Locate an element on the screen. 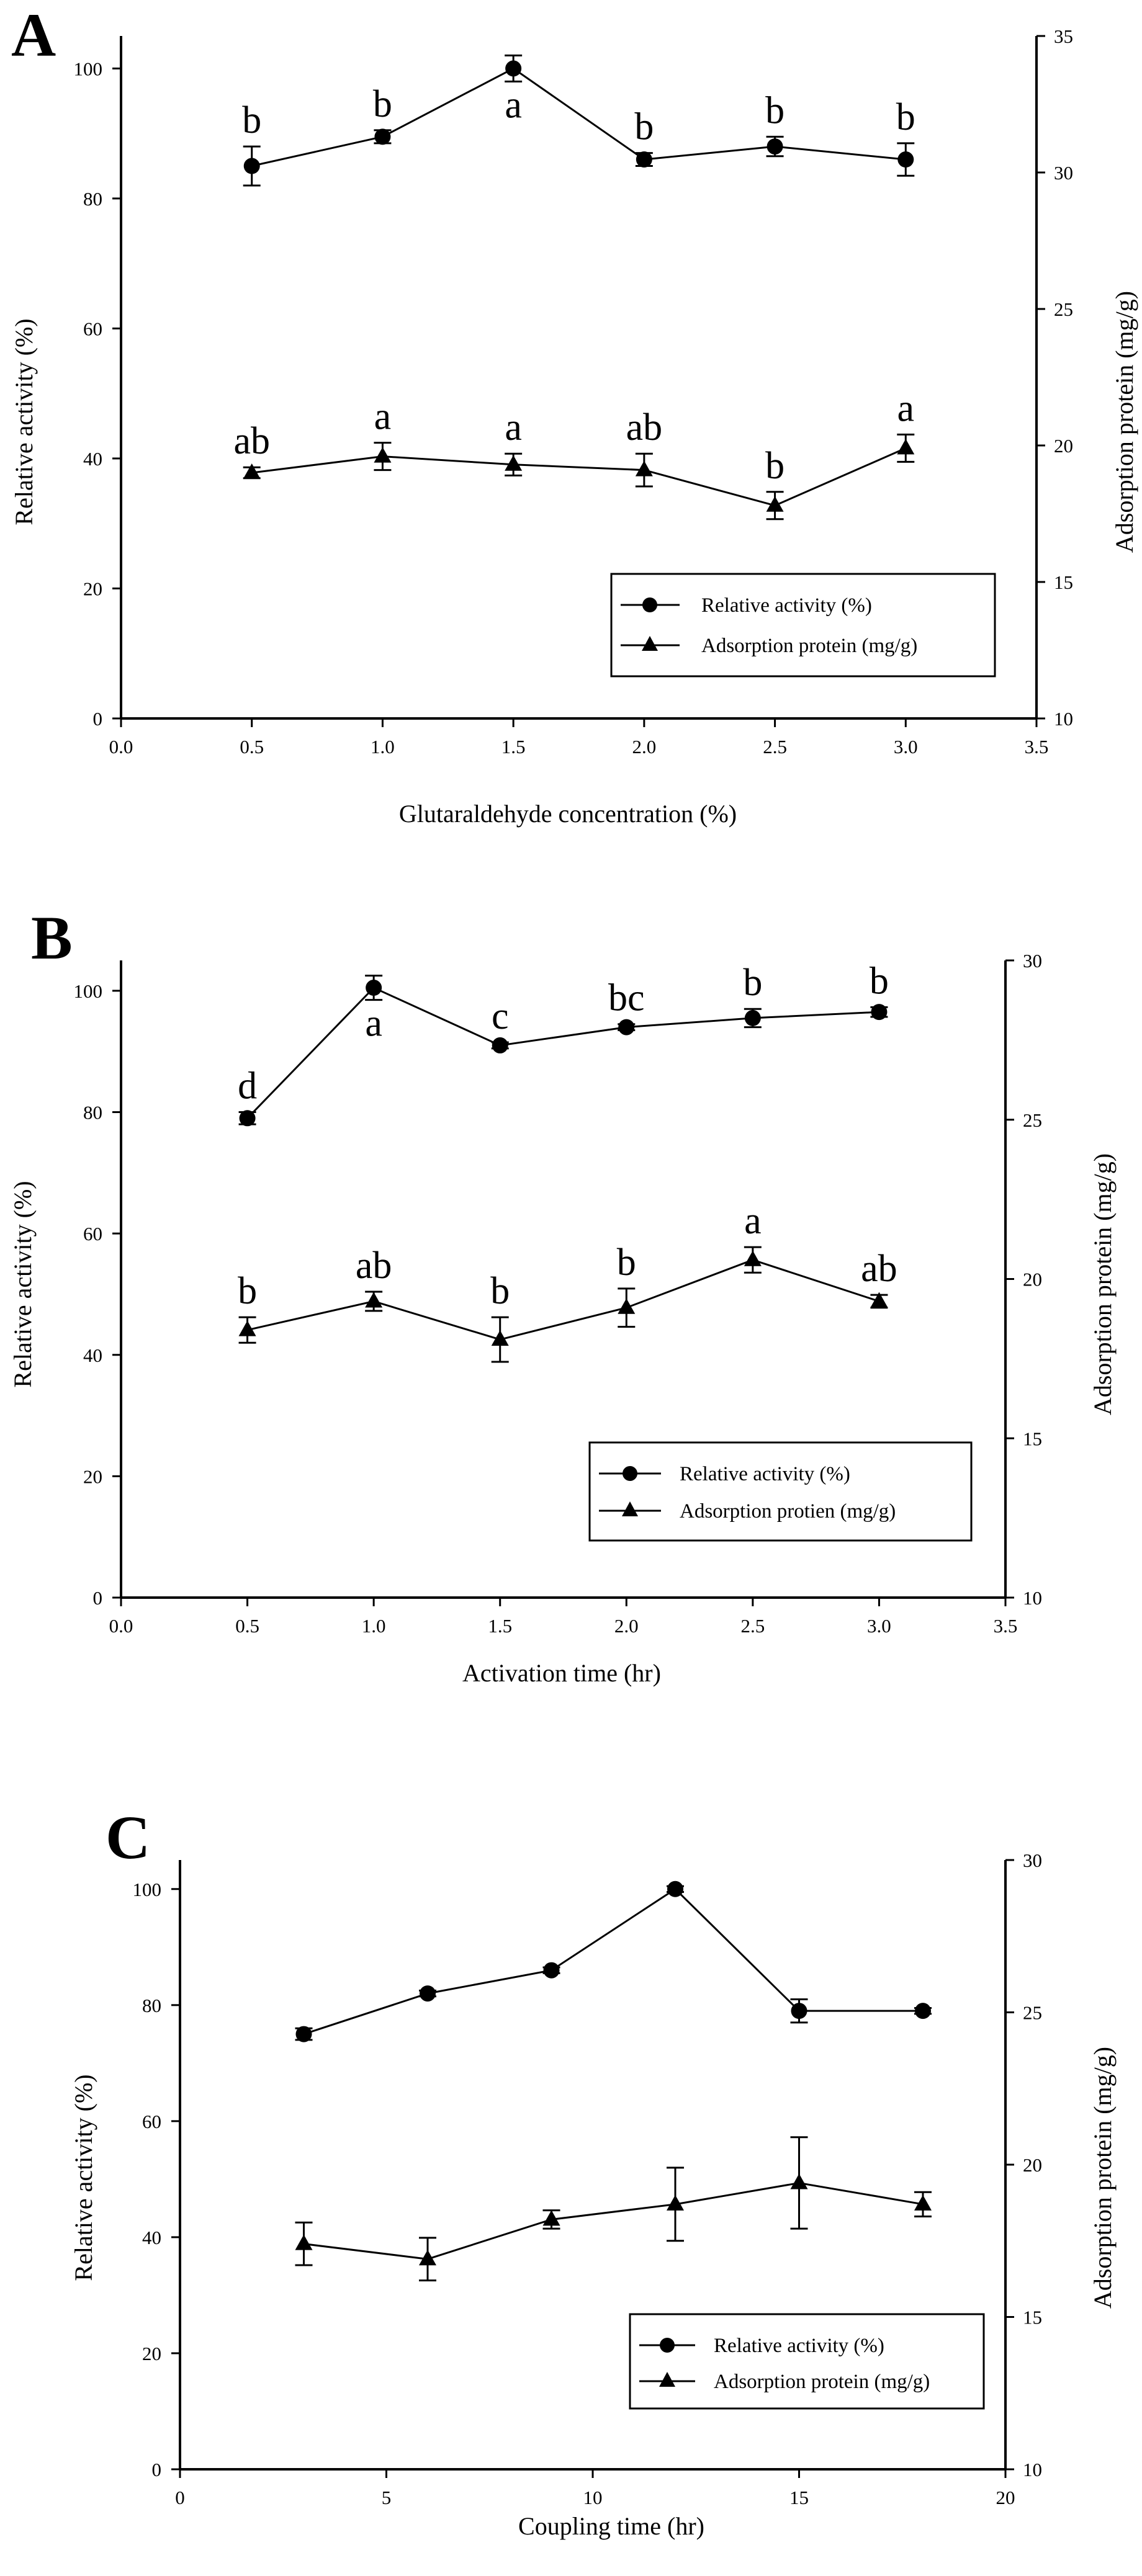  y2-tick-label: 35 is located at coordinates (1063, 36).